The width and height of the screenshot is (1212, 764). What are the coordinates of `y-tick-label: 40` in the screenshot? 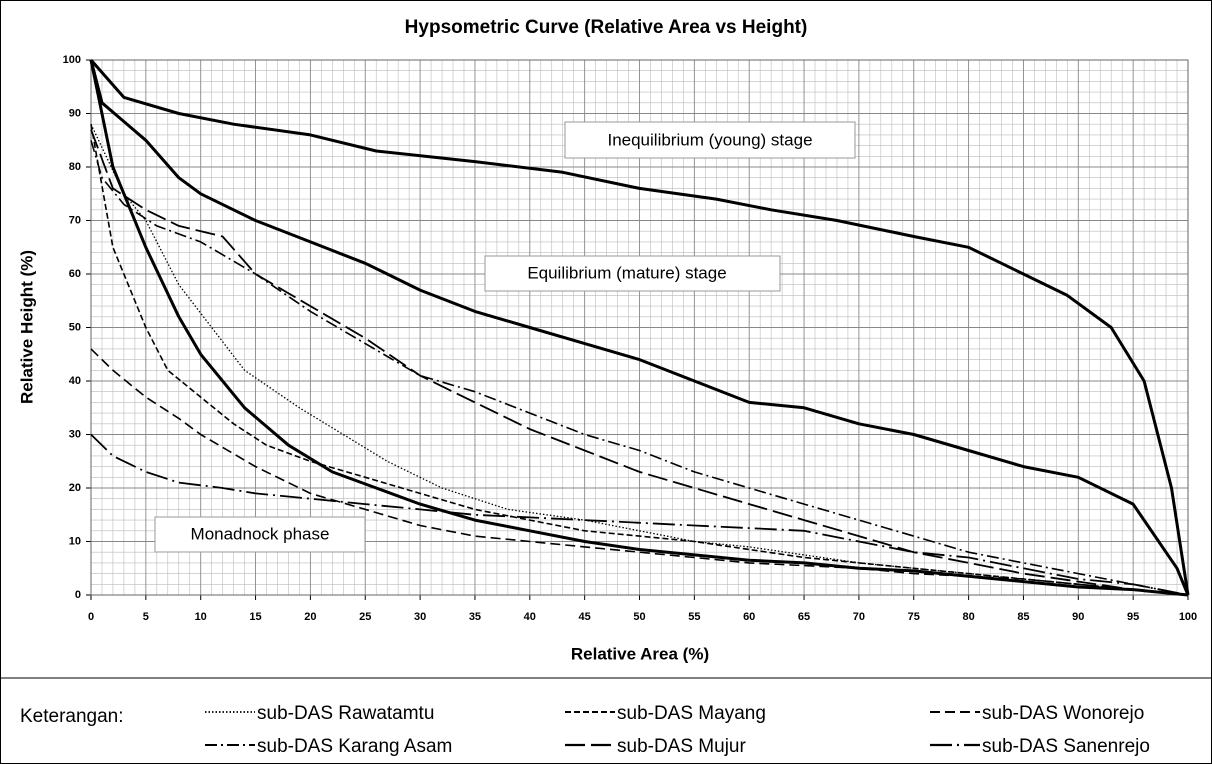 It's located at (75, 381).